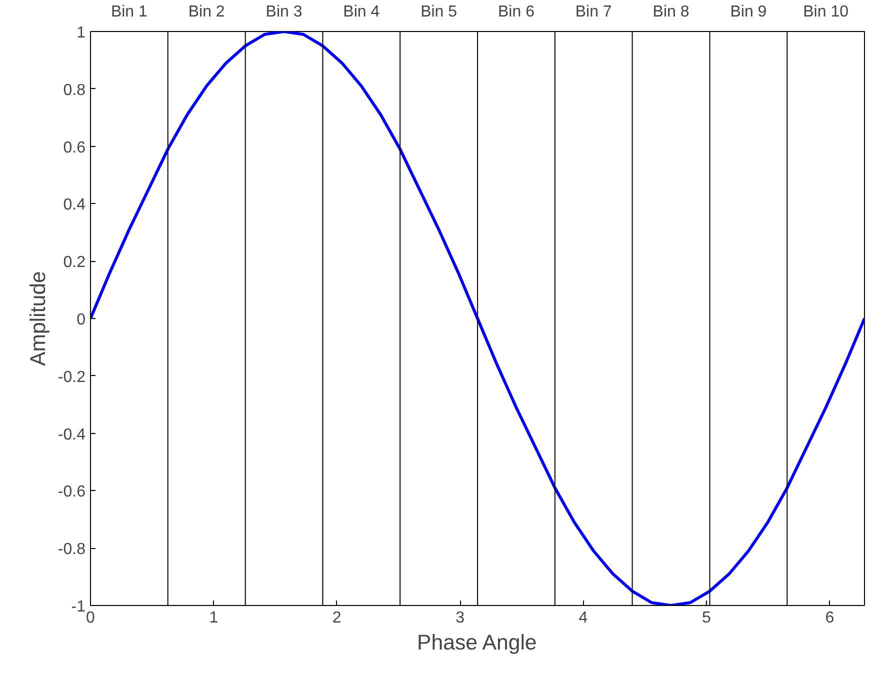 The width and height of the screenshot is (884, 675). Describe the element at coordinates (706, 618) in the screenshot. I see `x-tick-label: 5` at that location.